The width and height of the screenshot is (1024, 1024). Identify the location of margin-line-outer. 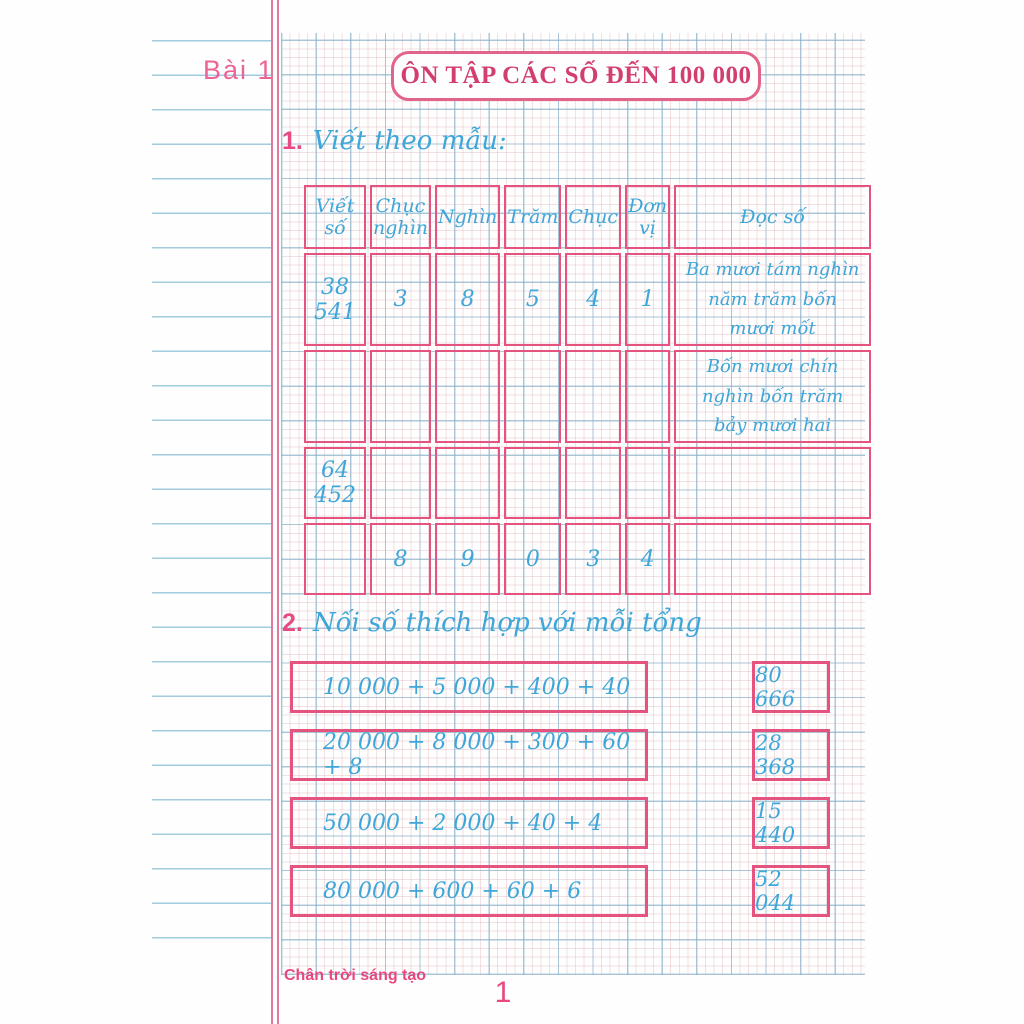
(272, 512).